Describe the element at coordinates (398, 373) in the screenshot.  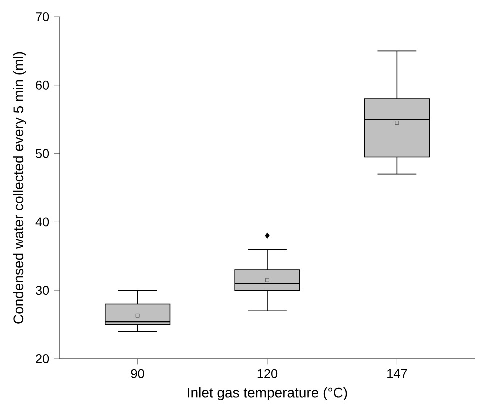
I see `x-tick-label: 147` at that location.